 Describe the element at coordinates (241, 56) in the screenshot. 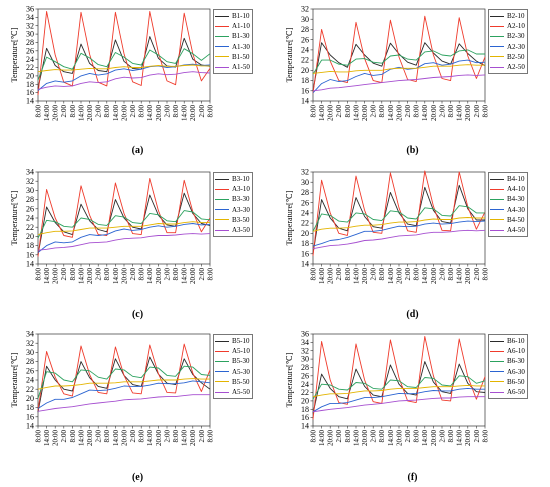

I see `legend-label: B1-50` at that location.